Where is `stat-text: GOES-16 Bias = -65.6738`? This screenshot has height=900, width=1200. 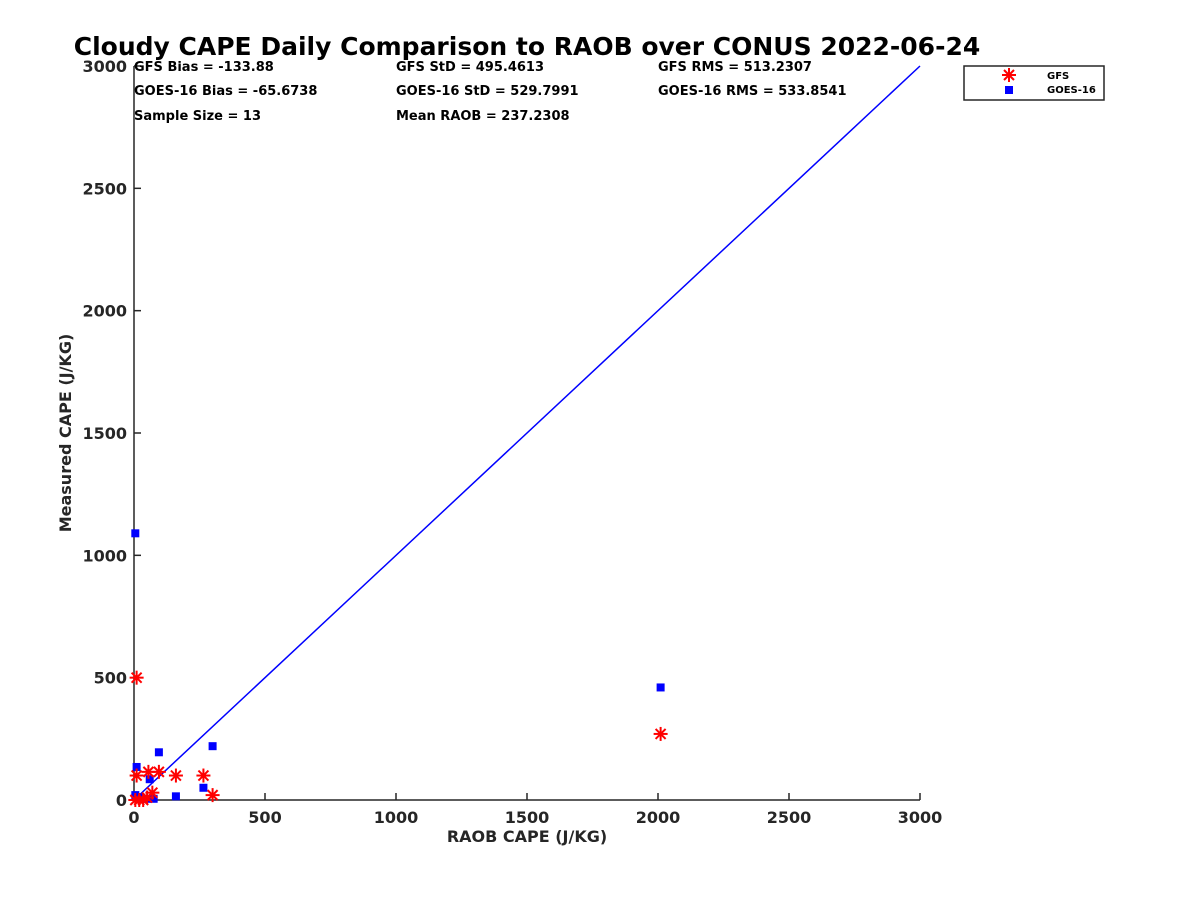 stat-text: GOES-16 Bias = -65.6738 is located at coordinates (225, 91).